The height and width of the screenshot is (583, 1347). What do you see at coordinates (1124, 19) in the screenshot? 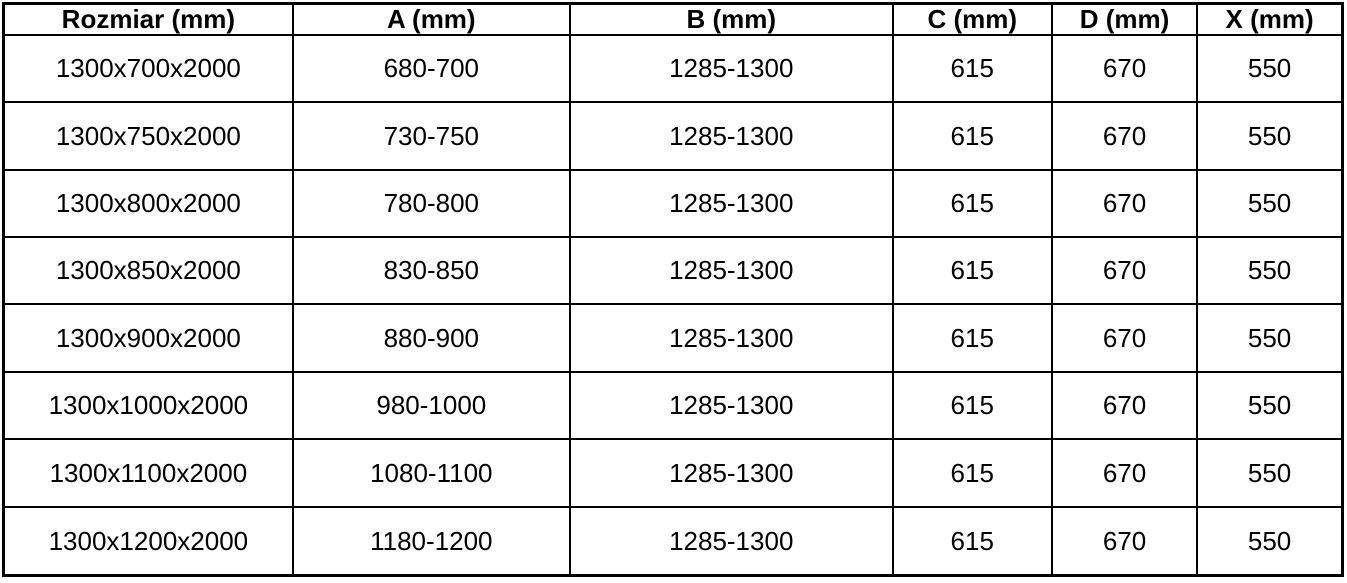
I see `column-header-d: D (mm)` at bounding box center [1124, 19].